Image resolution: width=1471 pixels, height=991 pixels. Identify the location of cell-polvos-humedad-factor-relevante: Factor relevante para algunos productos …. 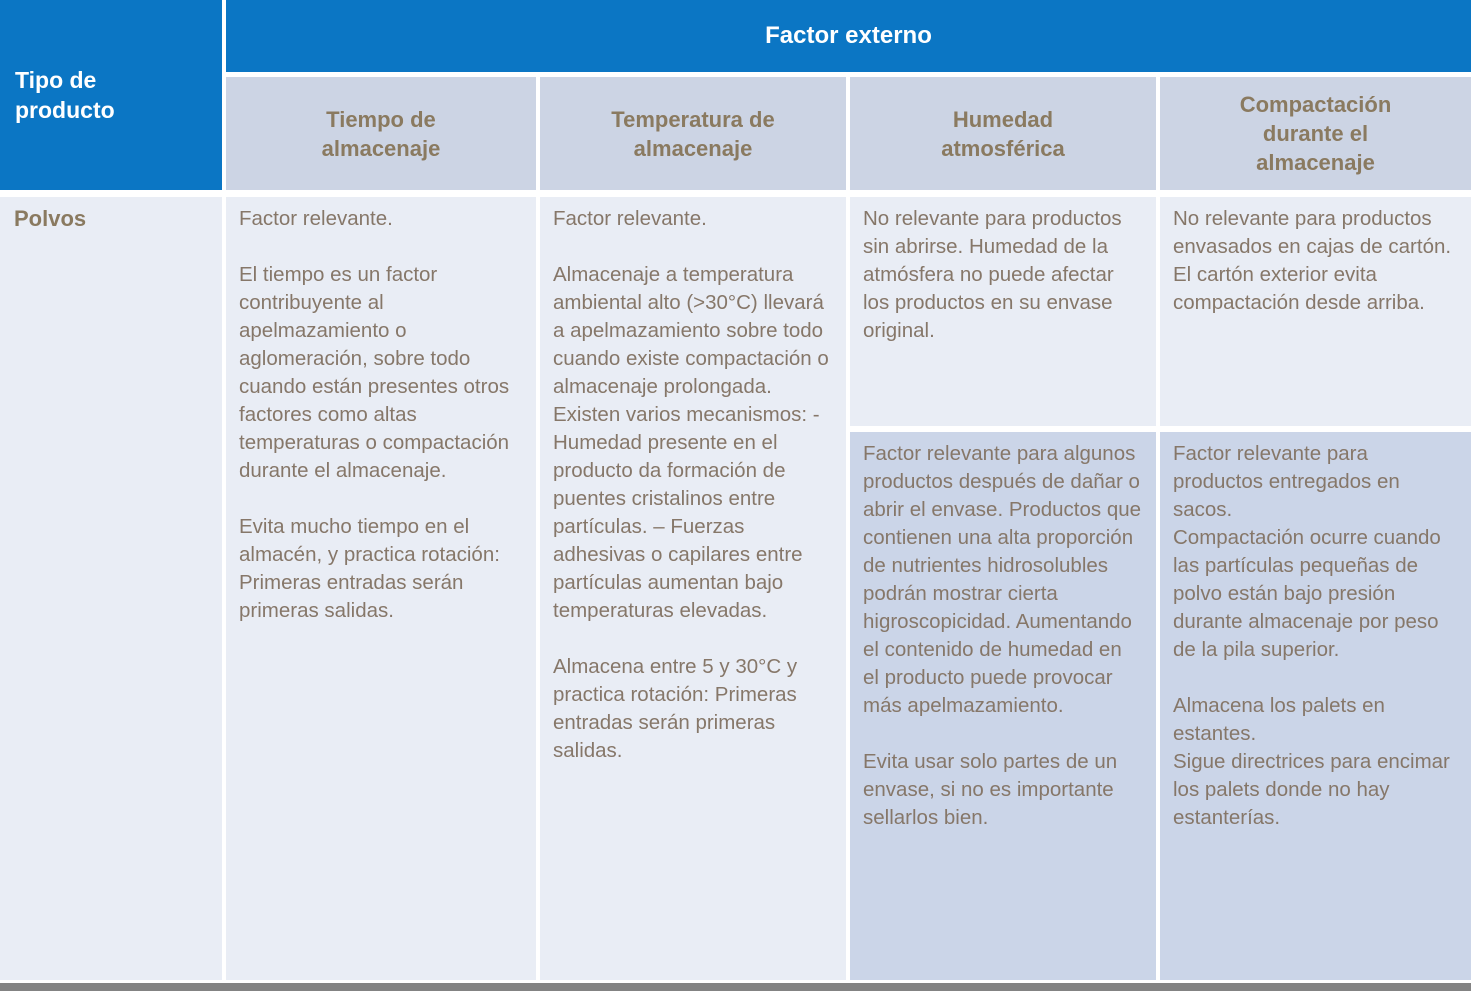
(1003, 706).